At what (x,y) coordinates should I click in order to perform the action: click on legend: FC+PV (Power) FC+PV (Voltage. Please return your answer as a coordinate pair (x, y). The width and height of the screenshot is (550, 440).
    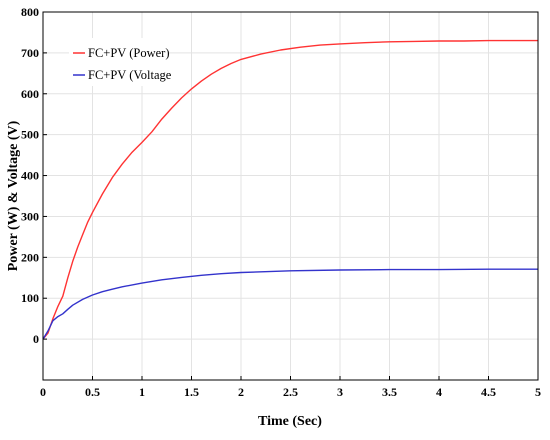
    Looking at the image, I should click on (120, 62).